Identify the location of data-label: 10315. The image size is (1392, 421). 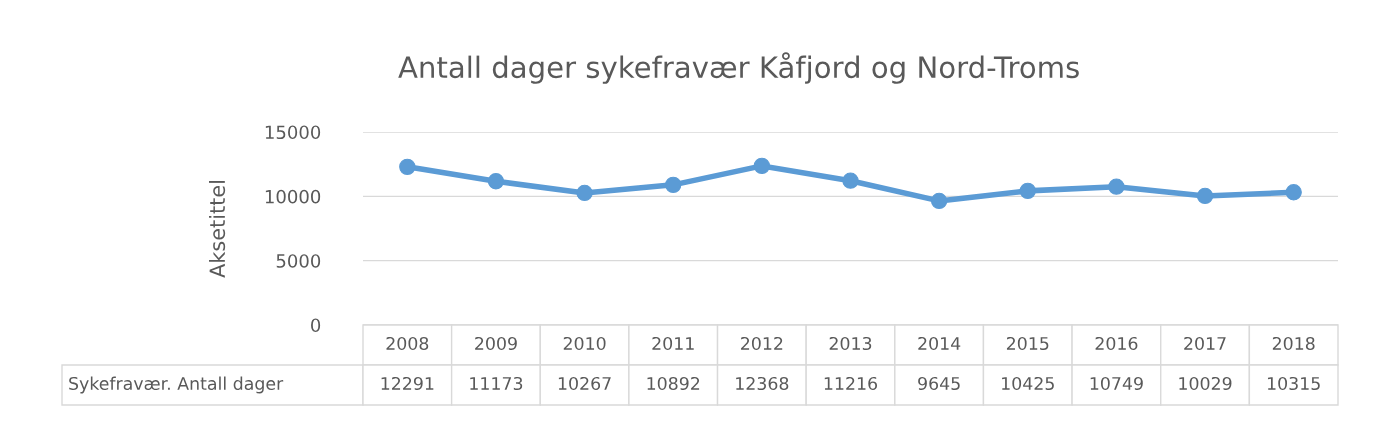
(1293, 383).